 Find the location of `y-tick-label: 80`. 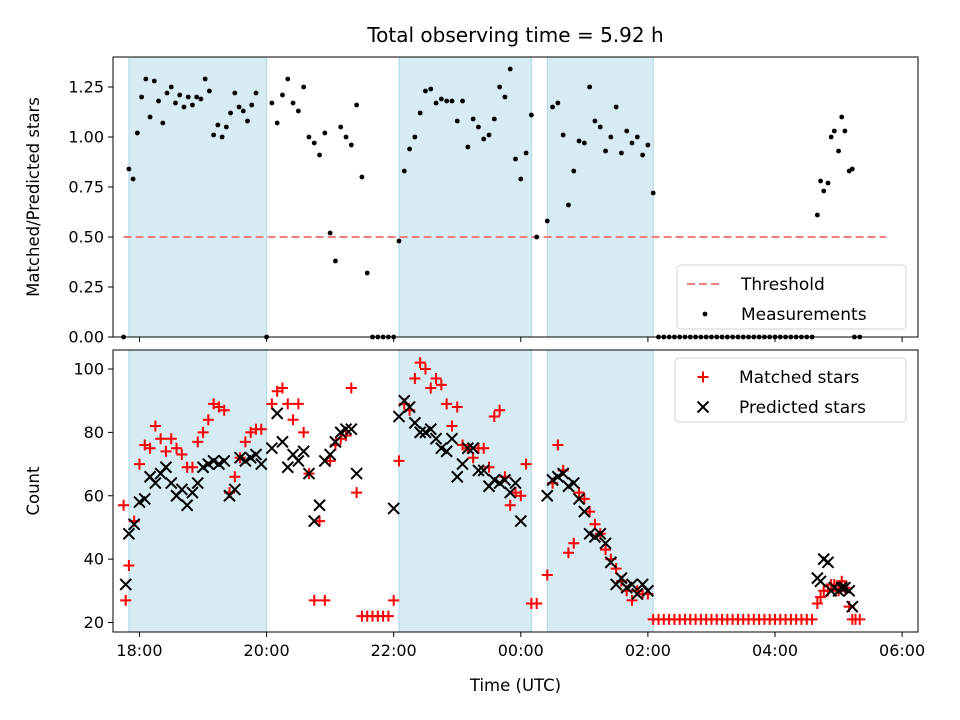

y-tick-label: 80 is located at coordinates (94, 432).